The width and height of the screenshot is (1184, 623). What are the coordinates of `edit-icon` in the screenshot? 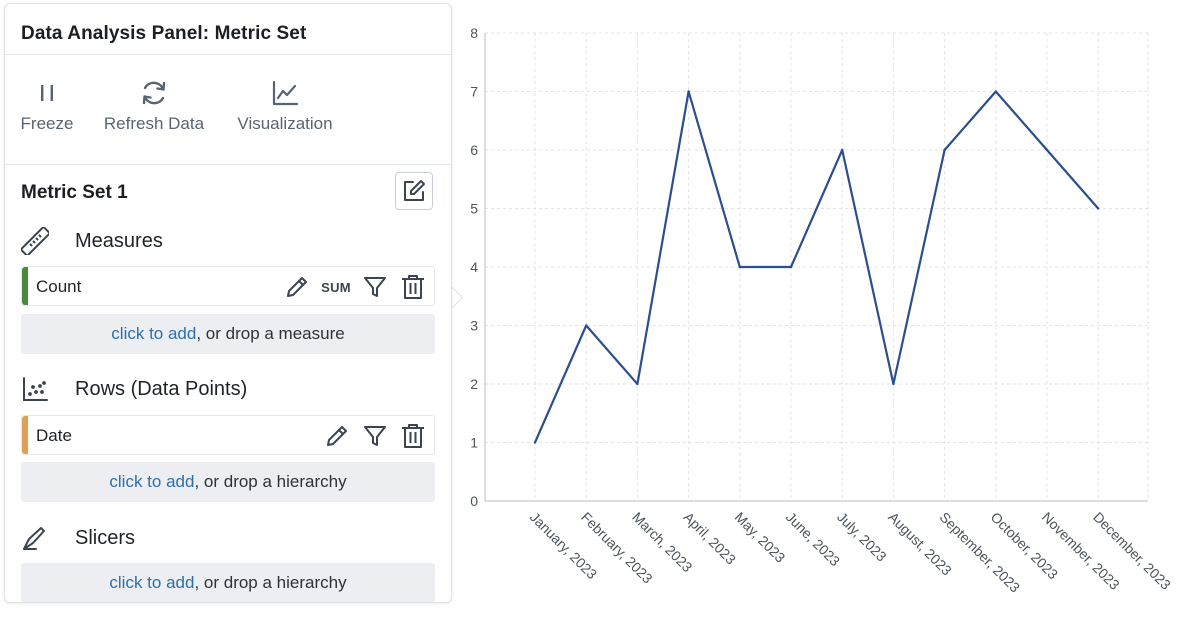 It's located at (414, 190).